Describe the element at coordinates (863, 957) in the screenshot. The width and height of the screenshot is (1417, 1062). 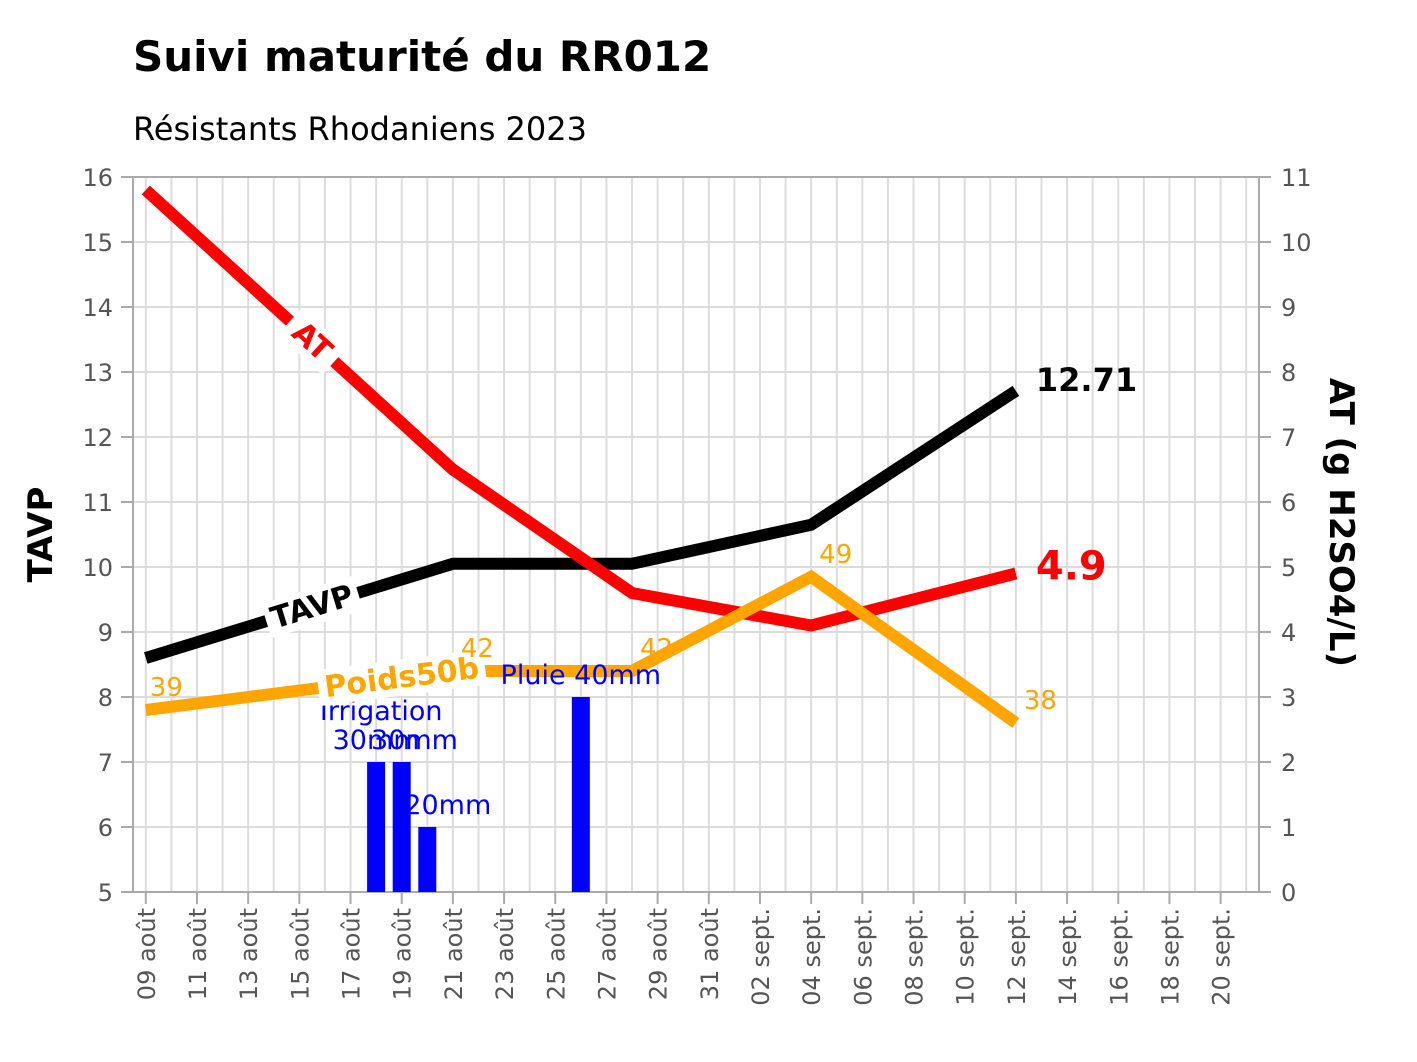
I see `x-tick-label: 06 sept.` at that location.